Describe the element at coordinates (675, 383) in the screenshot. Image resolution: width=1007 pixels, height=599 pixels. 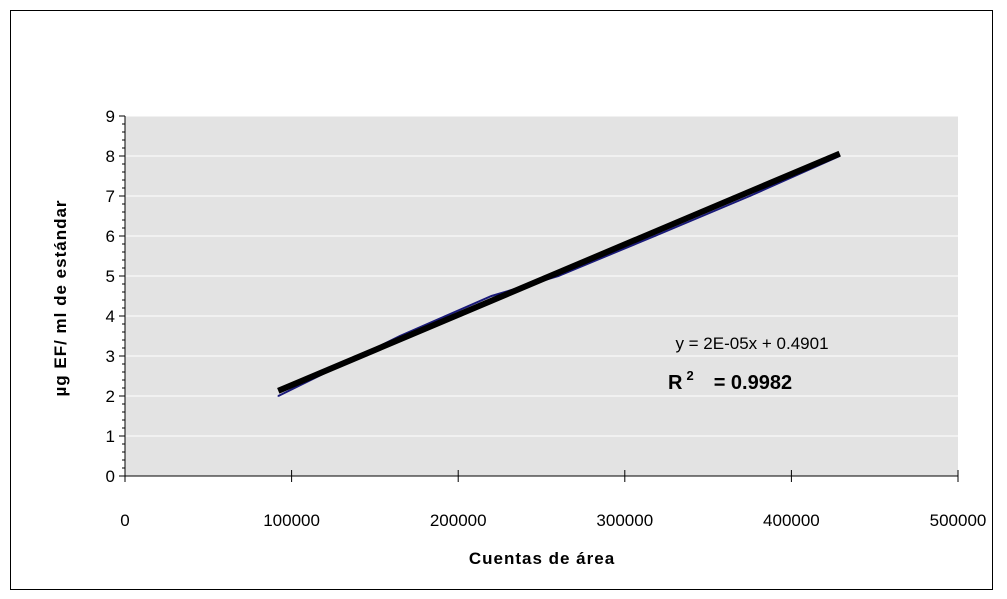
I see `r-squared-r: R` at that location.